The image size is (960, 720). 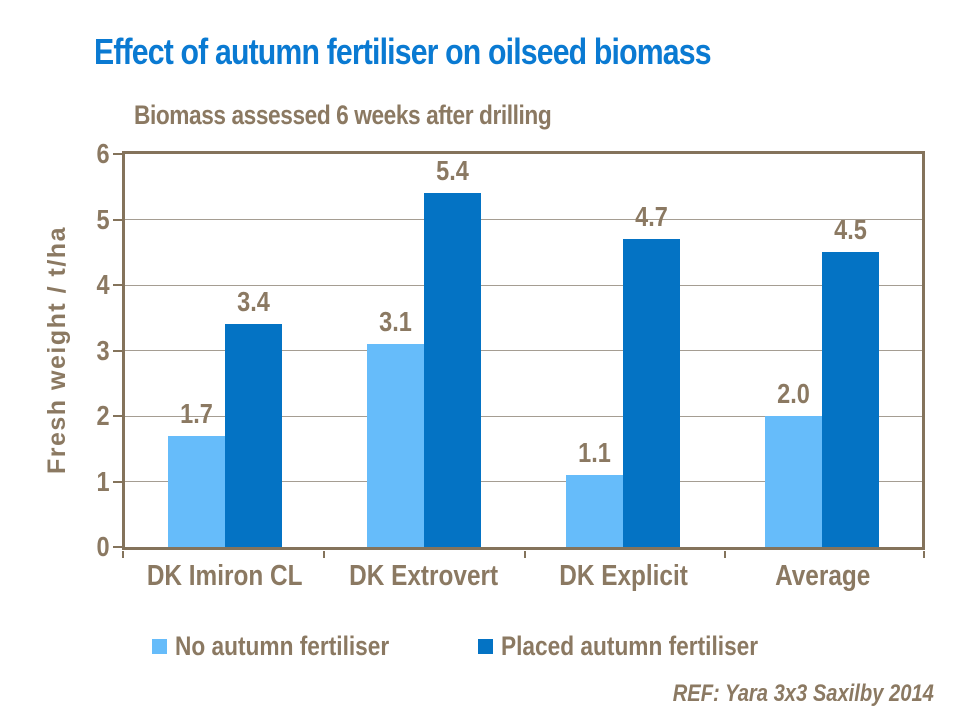 I want to click on bar-value-text: 3.4, so click(x=253, y=302).